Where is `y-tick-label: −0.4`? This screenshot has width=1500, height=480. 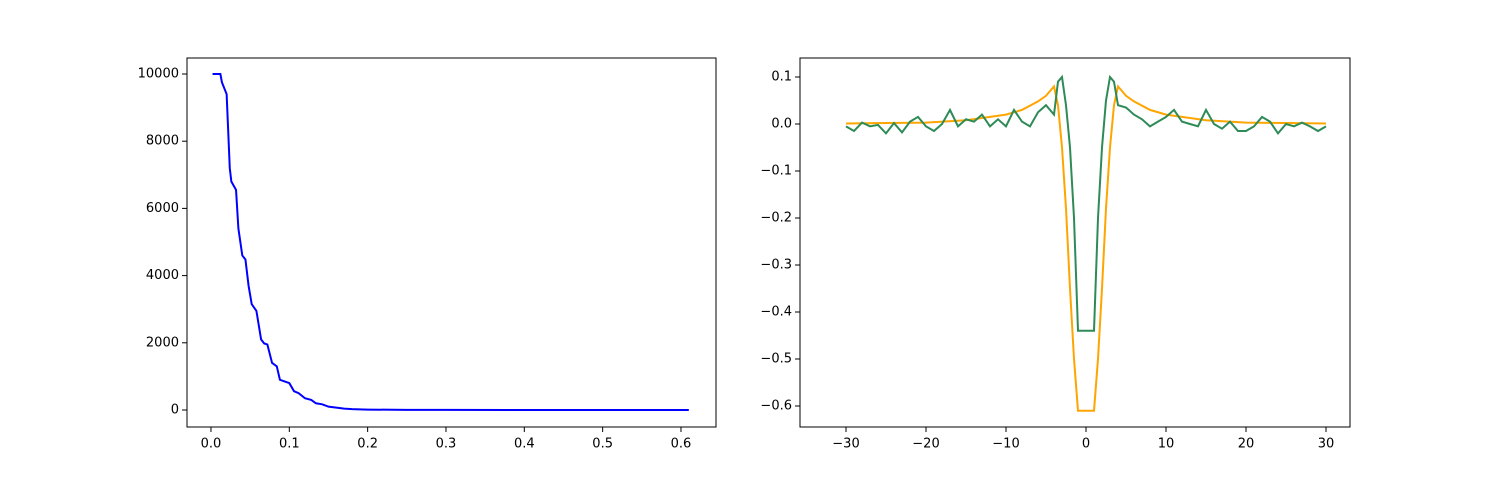 y-tick-label: −0.4 is located at coordinates (776, 311).